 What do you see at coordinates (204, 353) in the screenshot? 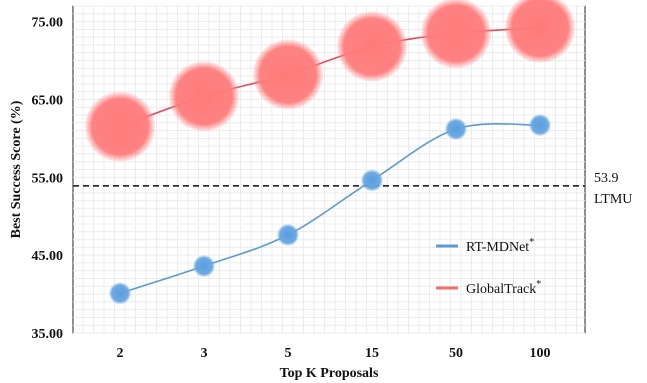
I see `x-tick-label: 3` at bounding box center [204, 353].